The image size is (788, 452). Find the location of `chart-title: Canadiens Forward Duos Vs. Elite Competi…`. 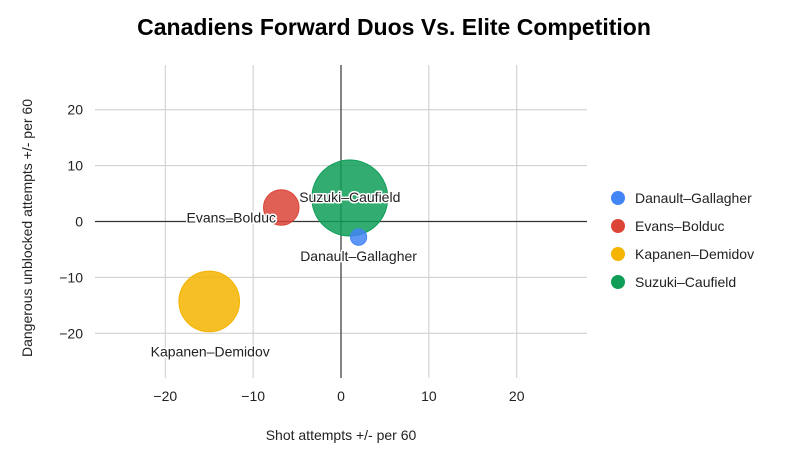

chart-title: Canadiens Forward Duos Vs. Elite Competi… is located at coordinates (394, 27).